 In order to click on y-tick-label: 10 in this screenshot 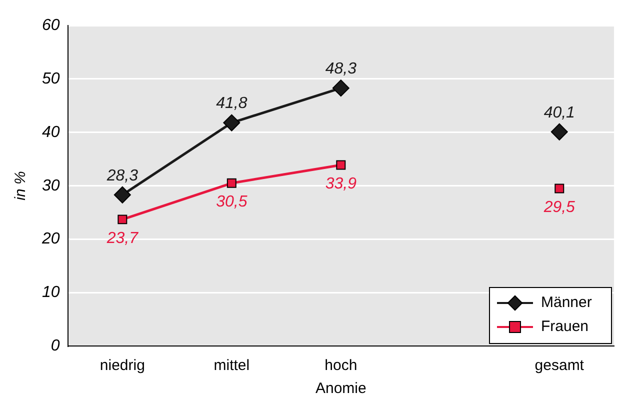, I will do `click(51, 293)`.